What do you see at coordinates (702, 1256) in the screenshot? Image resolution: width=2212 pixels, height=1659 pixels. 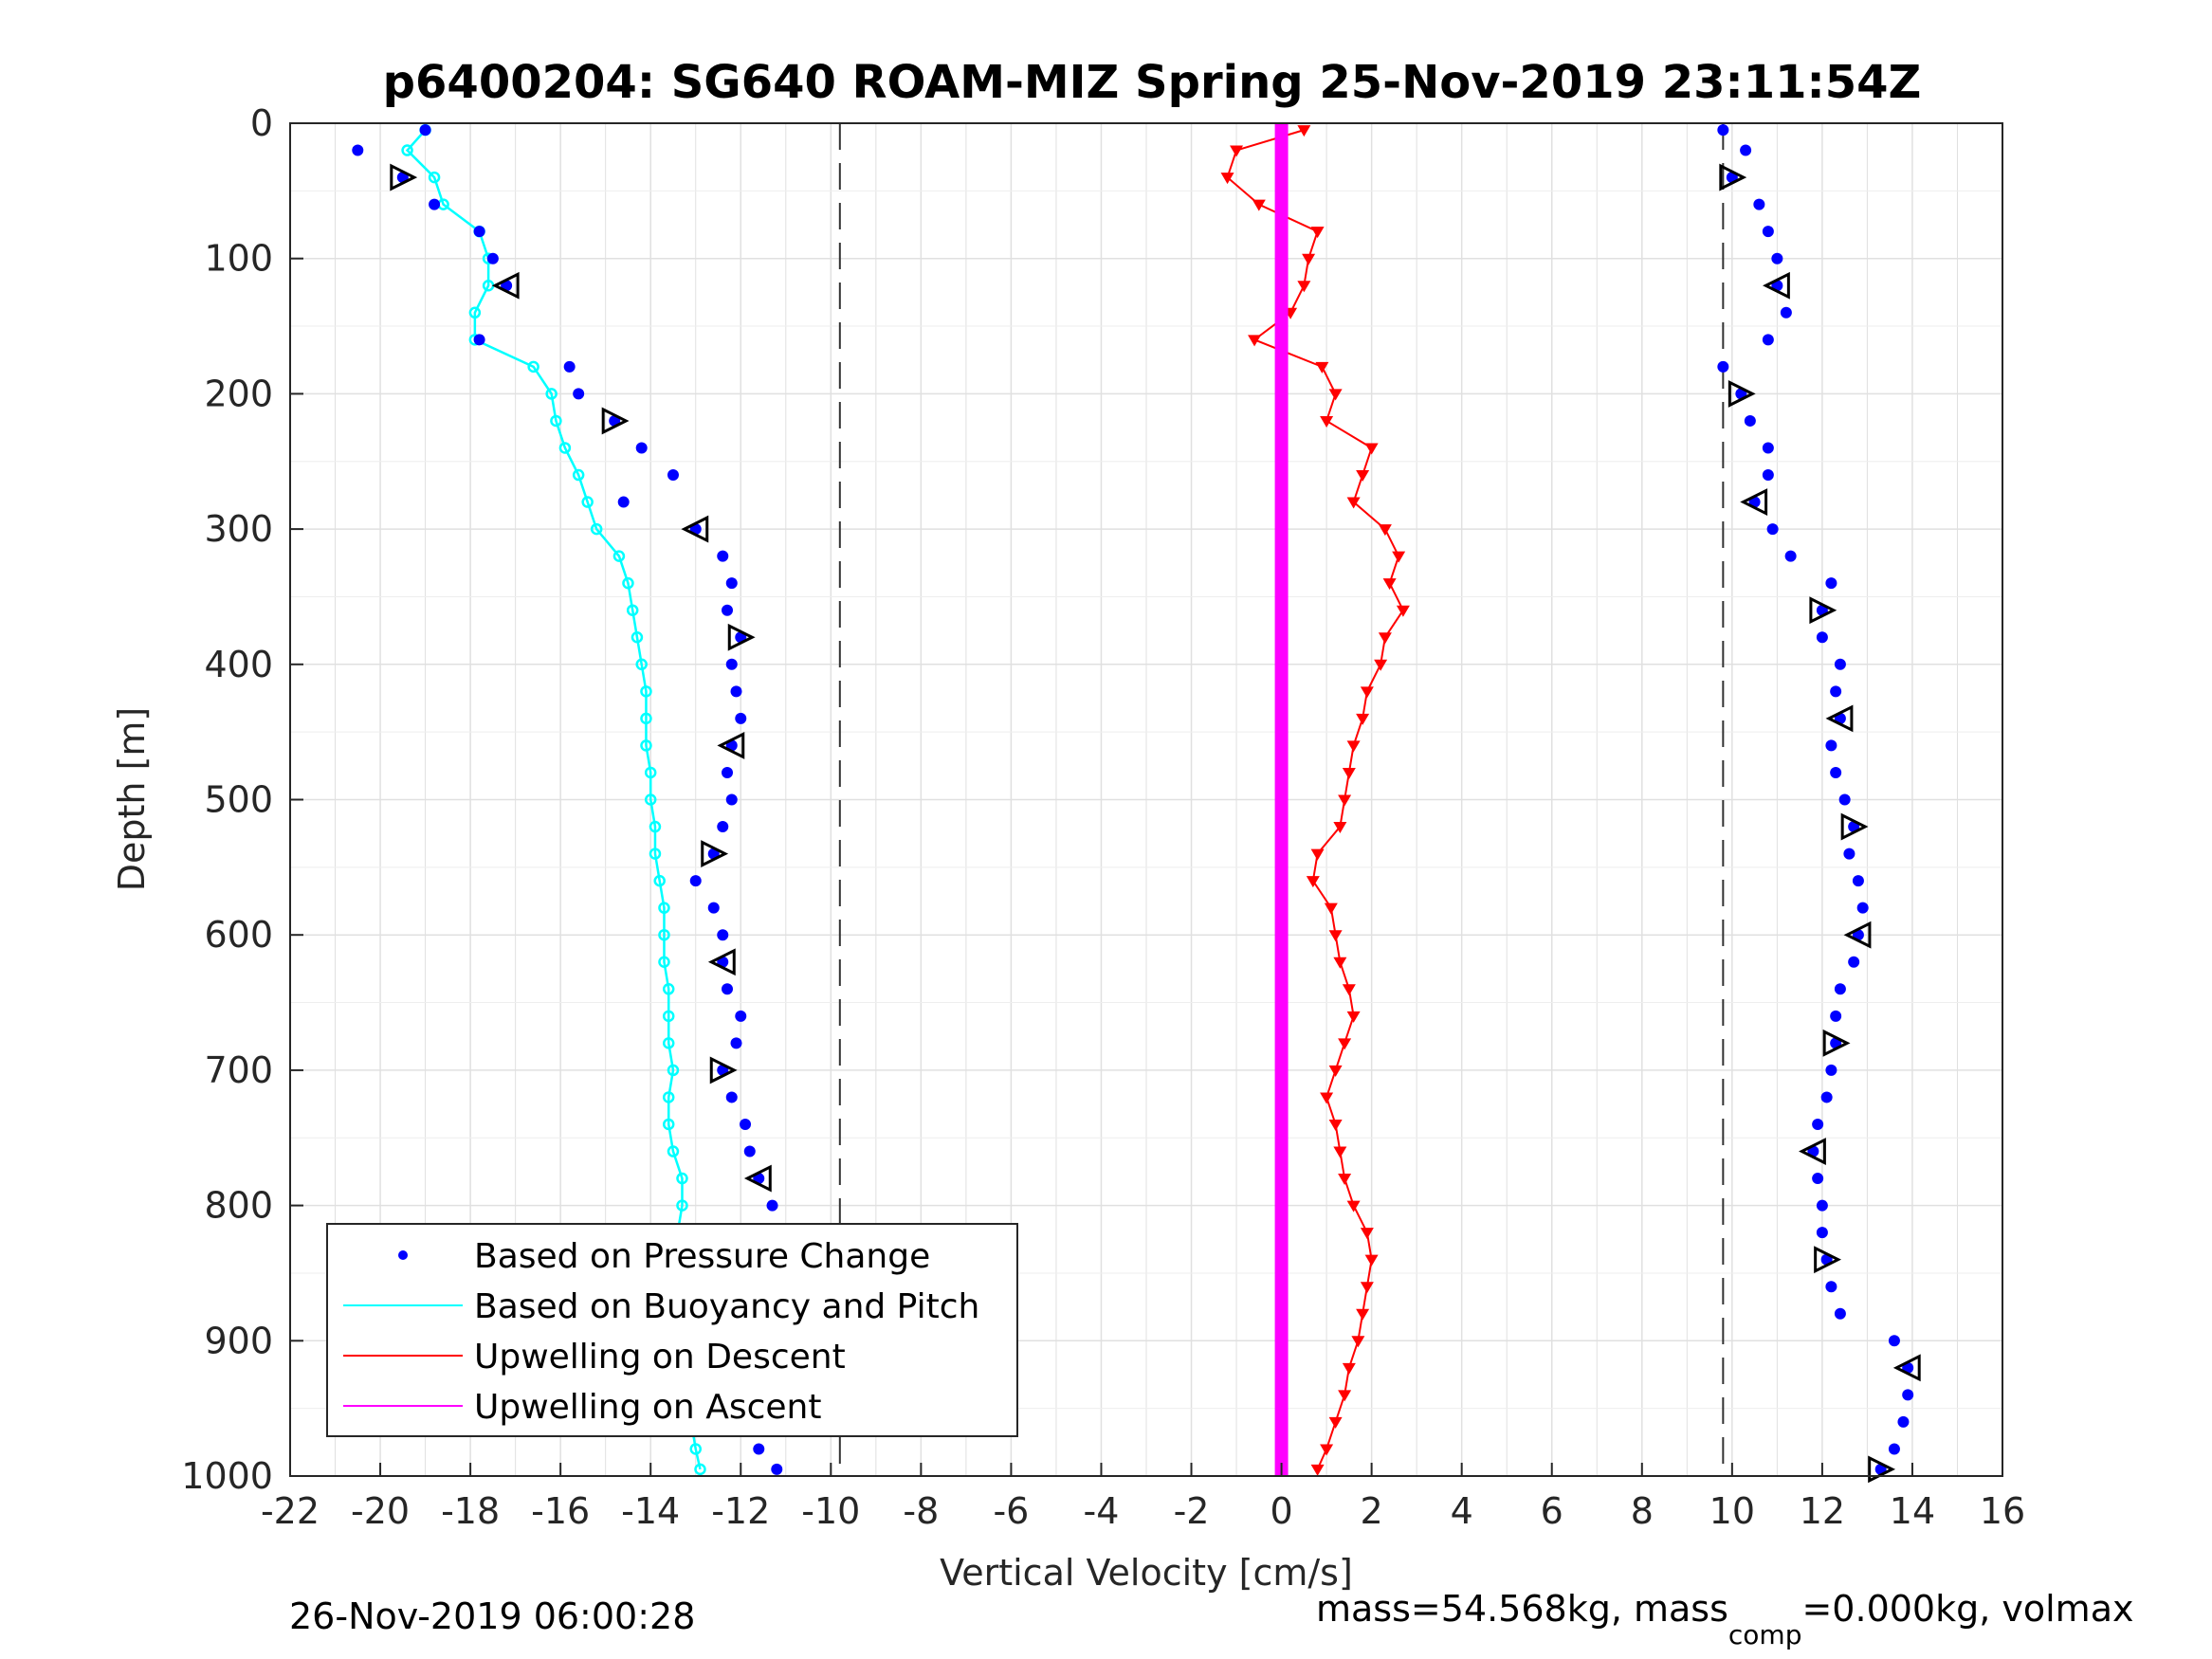 I see `legend-entry-pressure: Based on Pressure Change` at bounding box center [702, 1256].